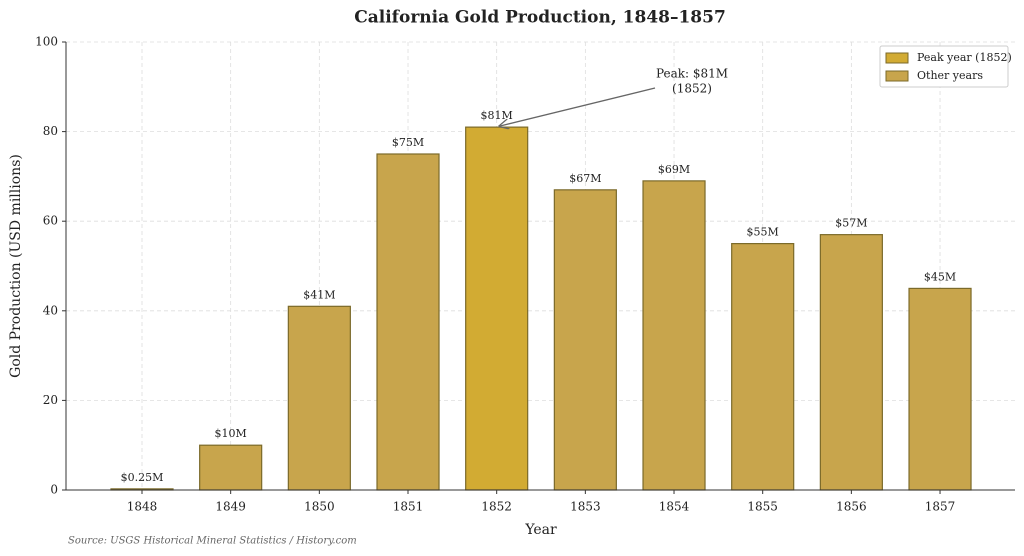 Image resolution: width=1024 pixels, height=556 pixels. Describe the element at coordinates (231, 433) in the screenshot. I see `value-label: $10M` at that location.